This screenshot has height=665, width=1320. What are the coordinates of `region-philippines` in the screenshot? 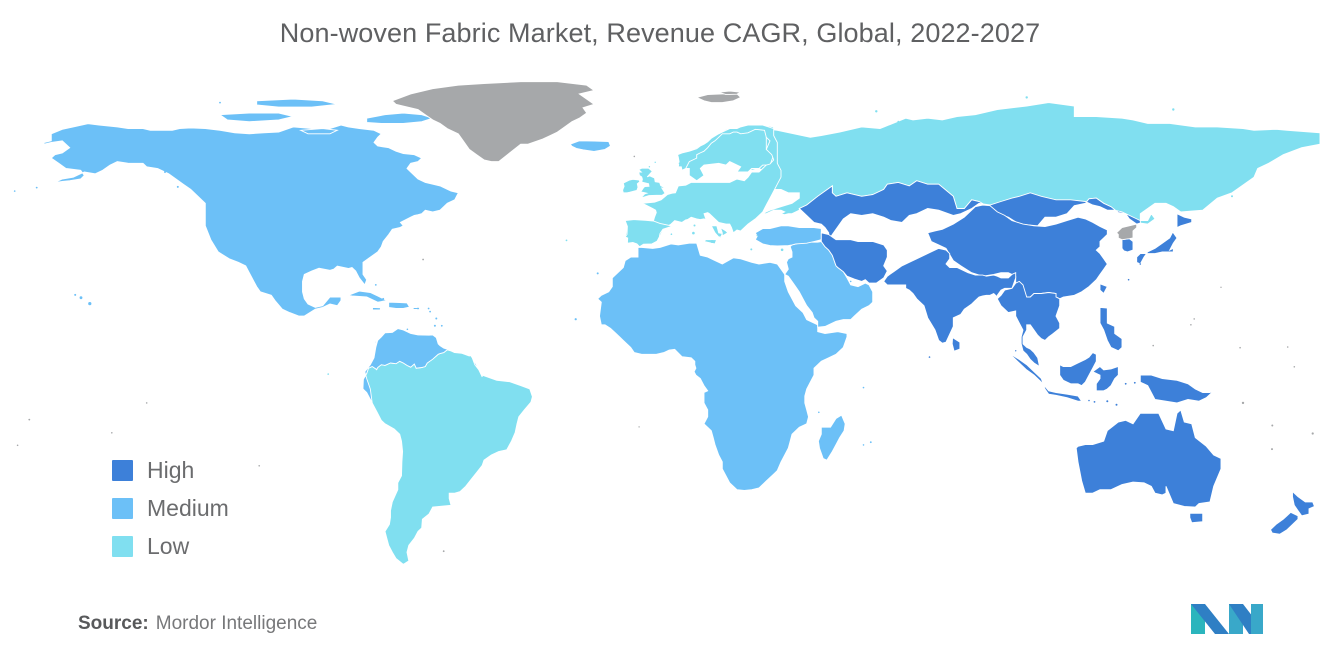 It's located at (1111, 329).